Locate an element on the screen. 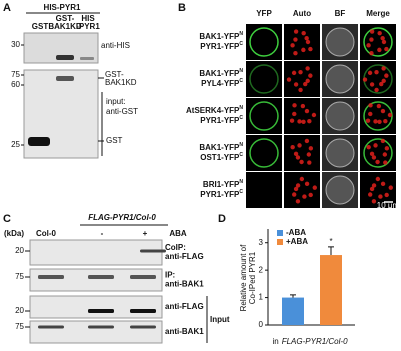  row-label: BRI1-YFPN is located at coordinates (223, 184).